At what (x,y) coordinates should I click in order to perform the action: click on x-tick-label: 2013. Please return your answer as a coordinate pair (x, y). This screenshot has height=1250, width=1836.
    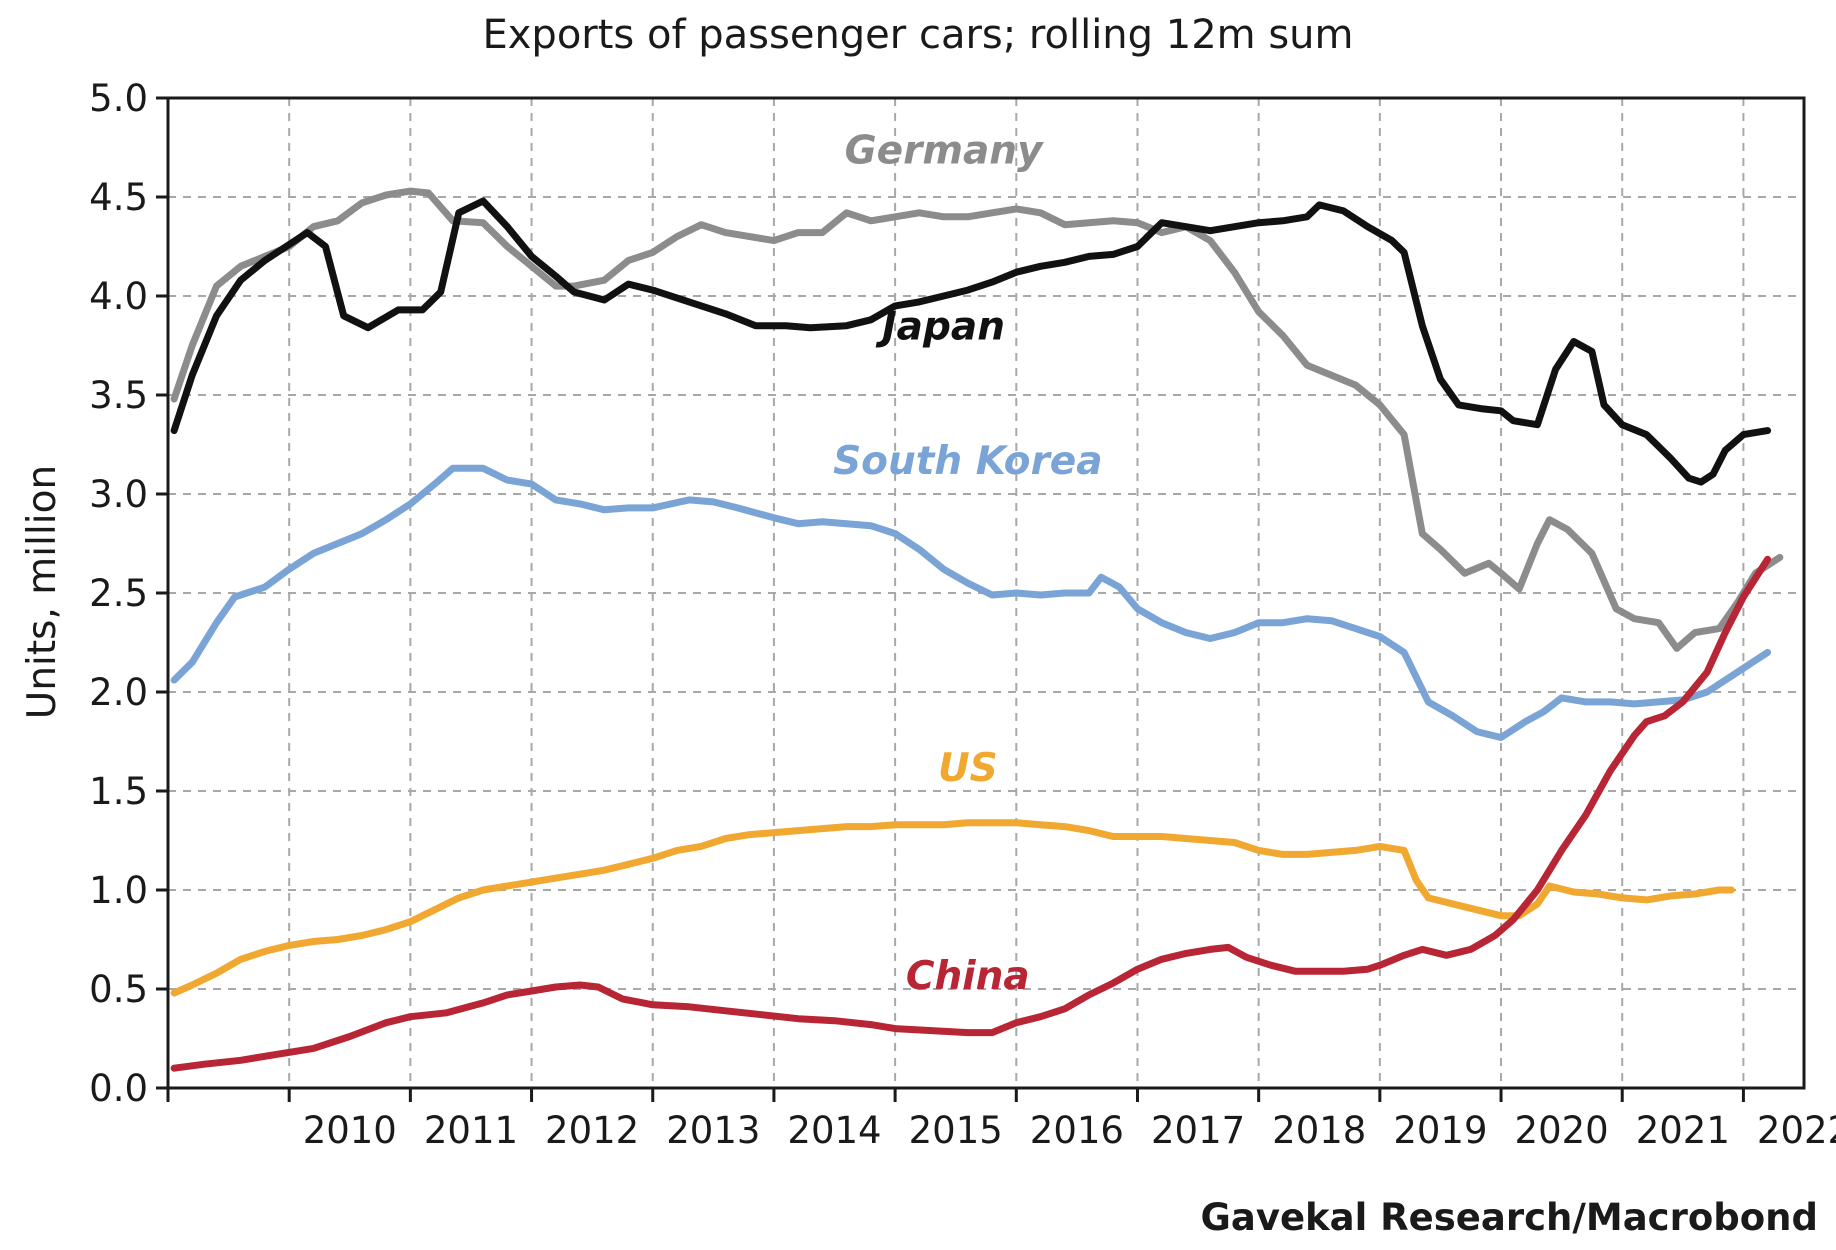
    Looking at the image, I should click on (713, 1130).